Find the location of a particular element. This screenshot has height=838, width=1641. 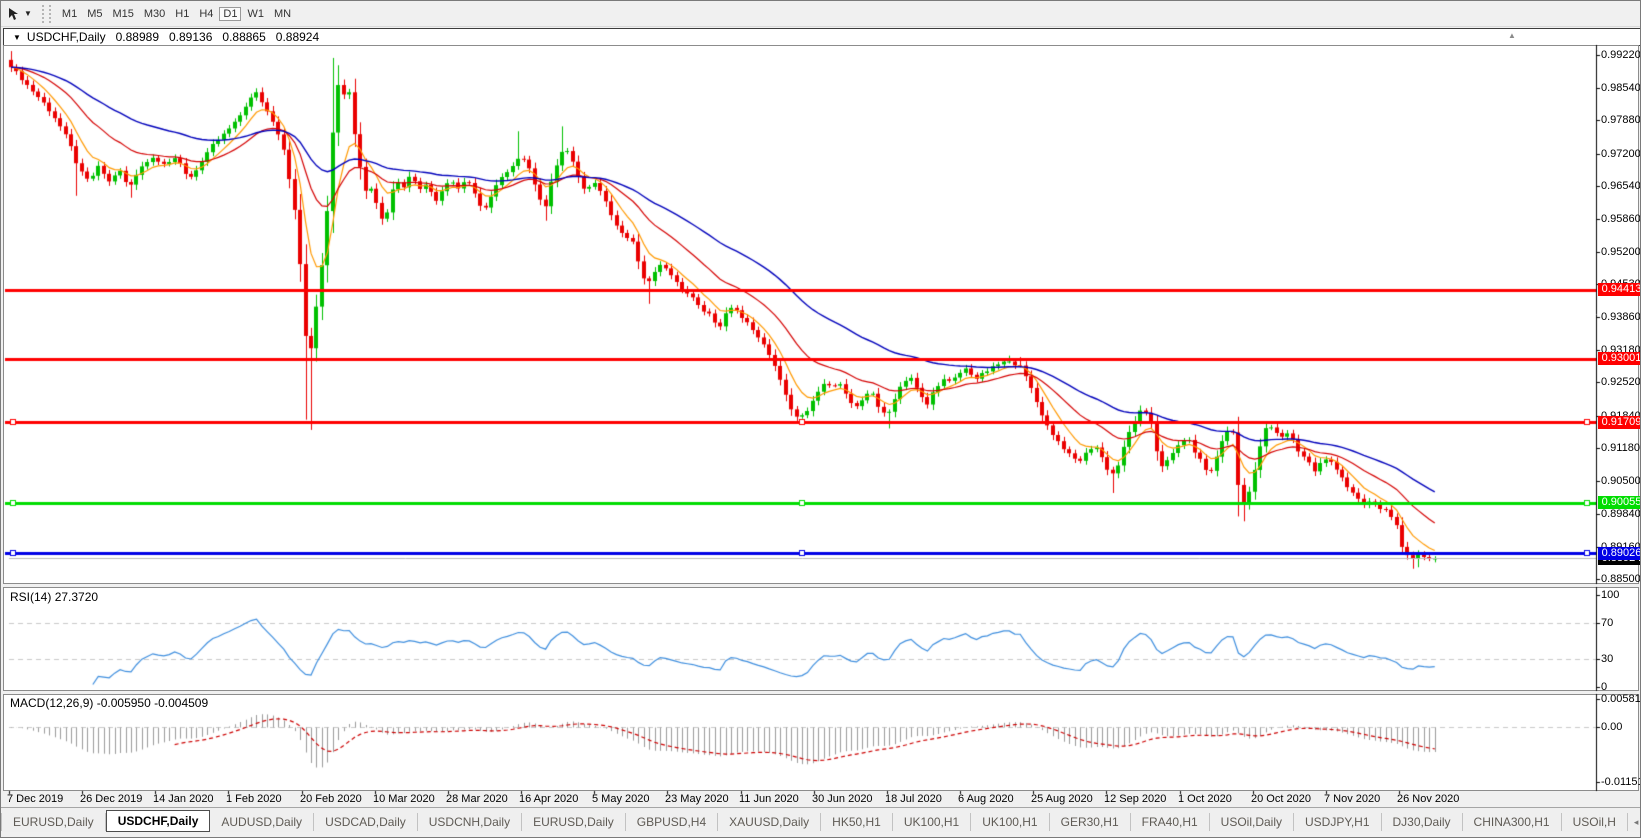

macd-value-main: -0.005950 is located at coordinates (123, 703).